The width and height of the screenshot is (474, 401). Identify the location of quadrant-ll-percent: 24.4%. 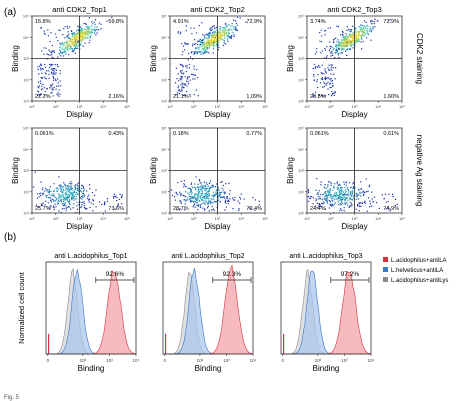
(318, 209).